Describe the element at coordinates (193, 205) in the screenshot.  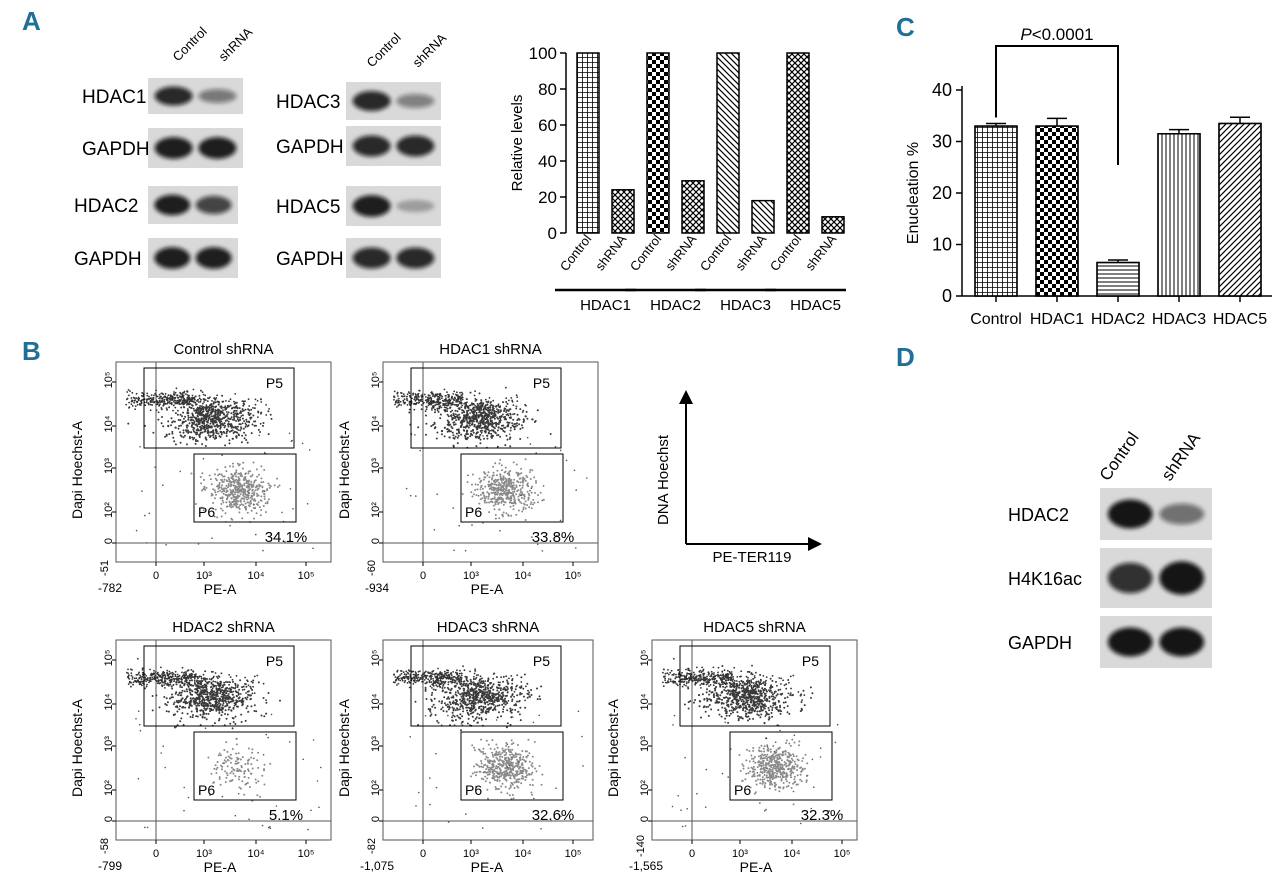
I see `blot-strip-hdac2` at that location.